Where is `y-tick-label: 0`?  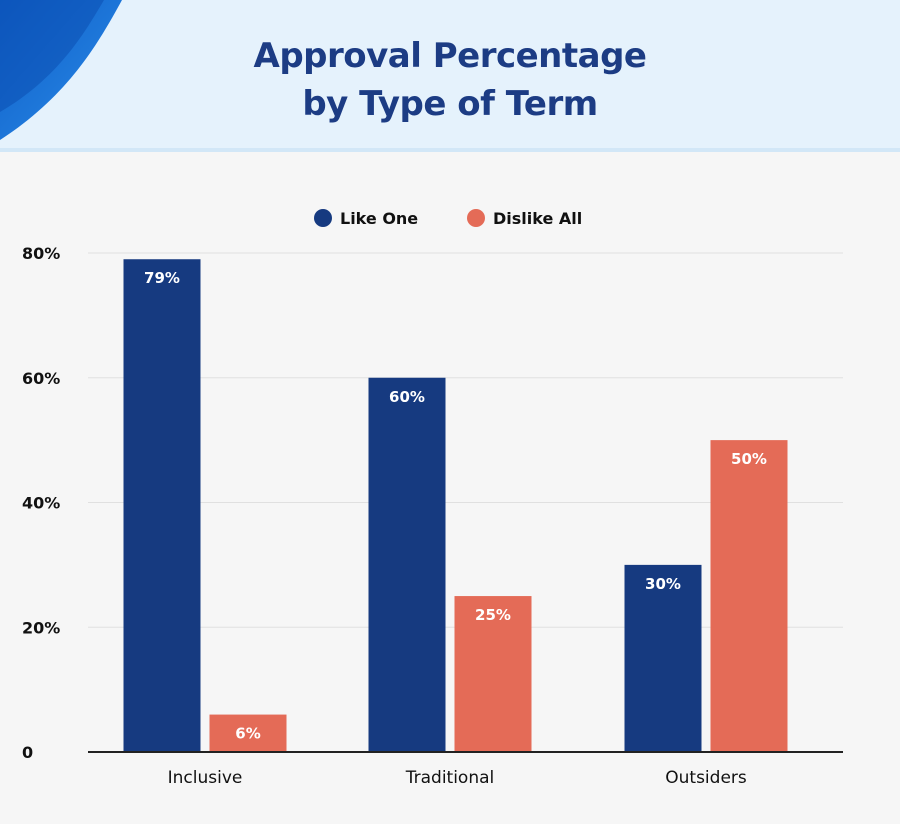
y-tick-label: 0 is located at coordinates (27, 752).